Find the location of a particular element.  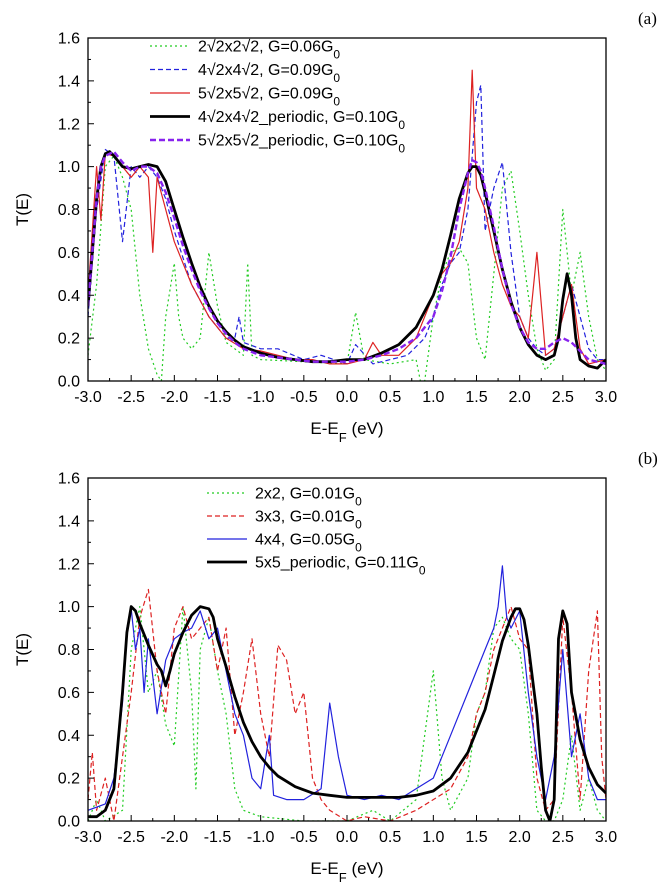

legend-entry-name: 5√2x5√2_periodic, G=0.10G is located at coordinates (298, 141).